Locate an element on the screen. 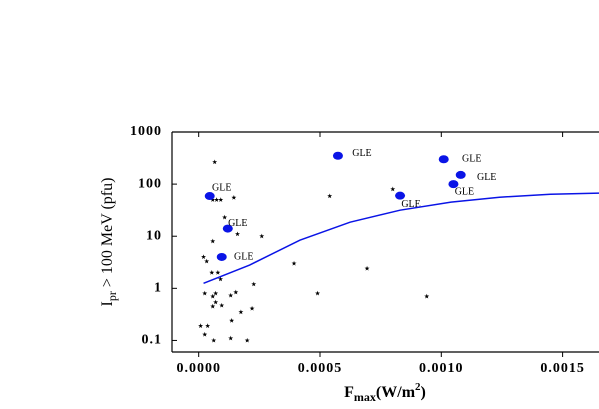  fit-line is located at coordinates (401, 238).